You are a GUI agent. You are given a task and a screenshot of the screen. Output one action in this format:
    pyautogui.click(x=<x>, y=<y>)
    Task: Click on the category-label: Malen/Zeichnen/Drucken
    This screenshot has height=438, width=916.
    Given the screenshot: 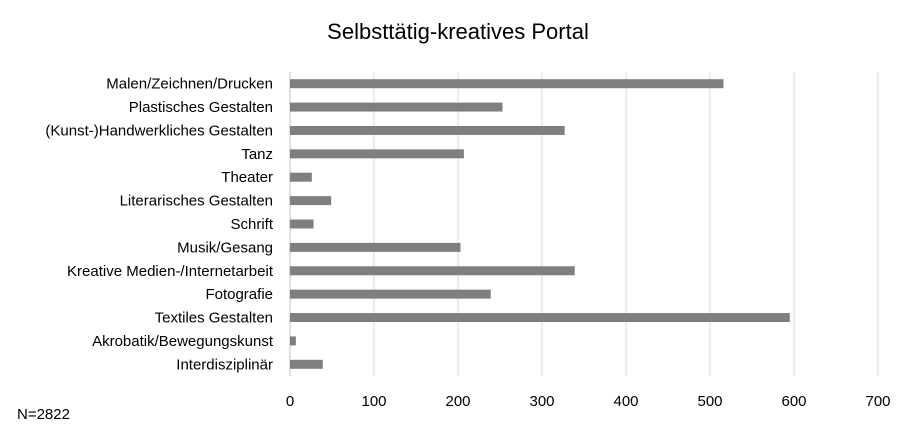 What is the action you would take?
    pyautogui.click(x=189, y=84)
    